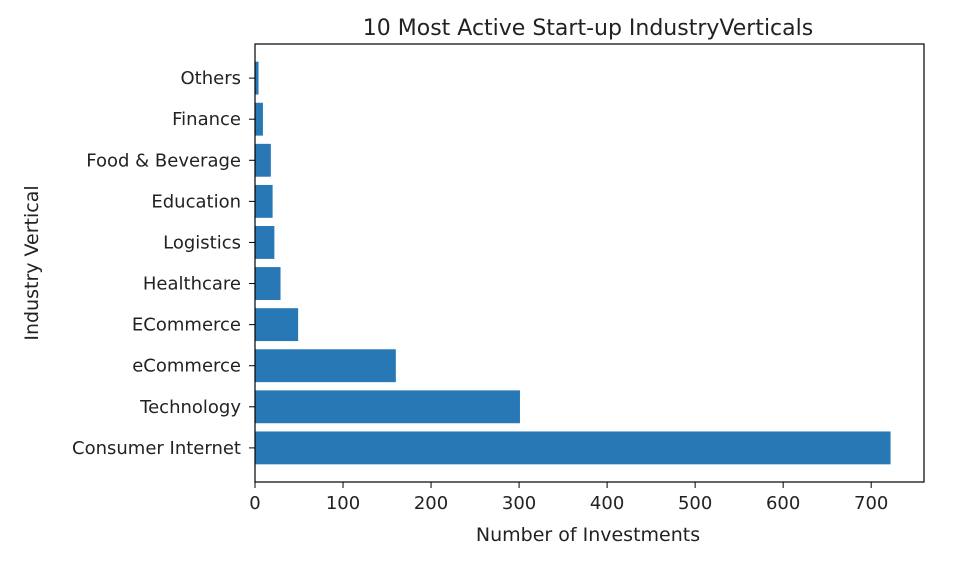 The height and width of the screenshot is (566, 960). What do you see at coordinates (264, 201) in the screenshot?
I see `bar-education` at bounding box center [264, 201].